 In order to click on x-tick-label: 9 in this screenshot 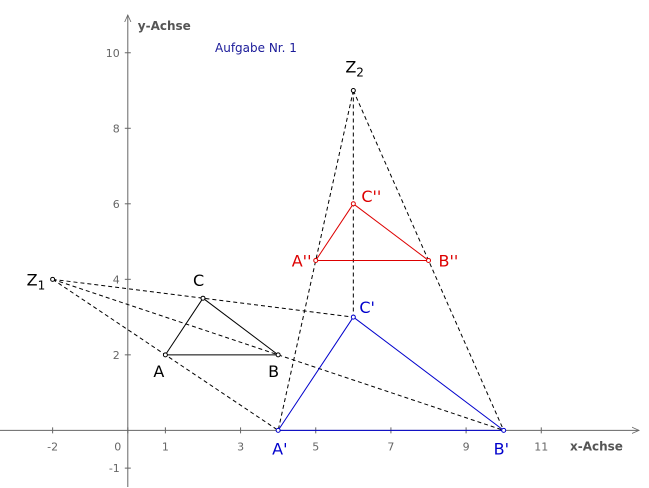, I will do `click(466, 446)`.